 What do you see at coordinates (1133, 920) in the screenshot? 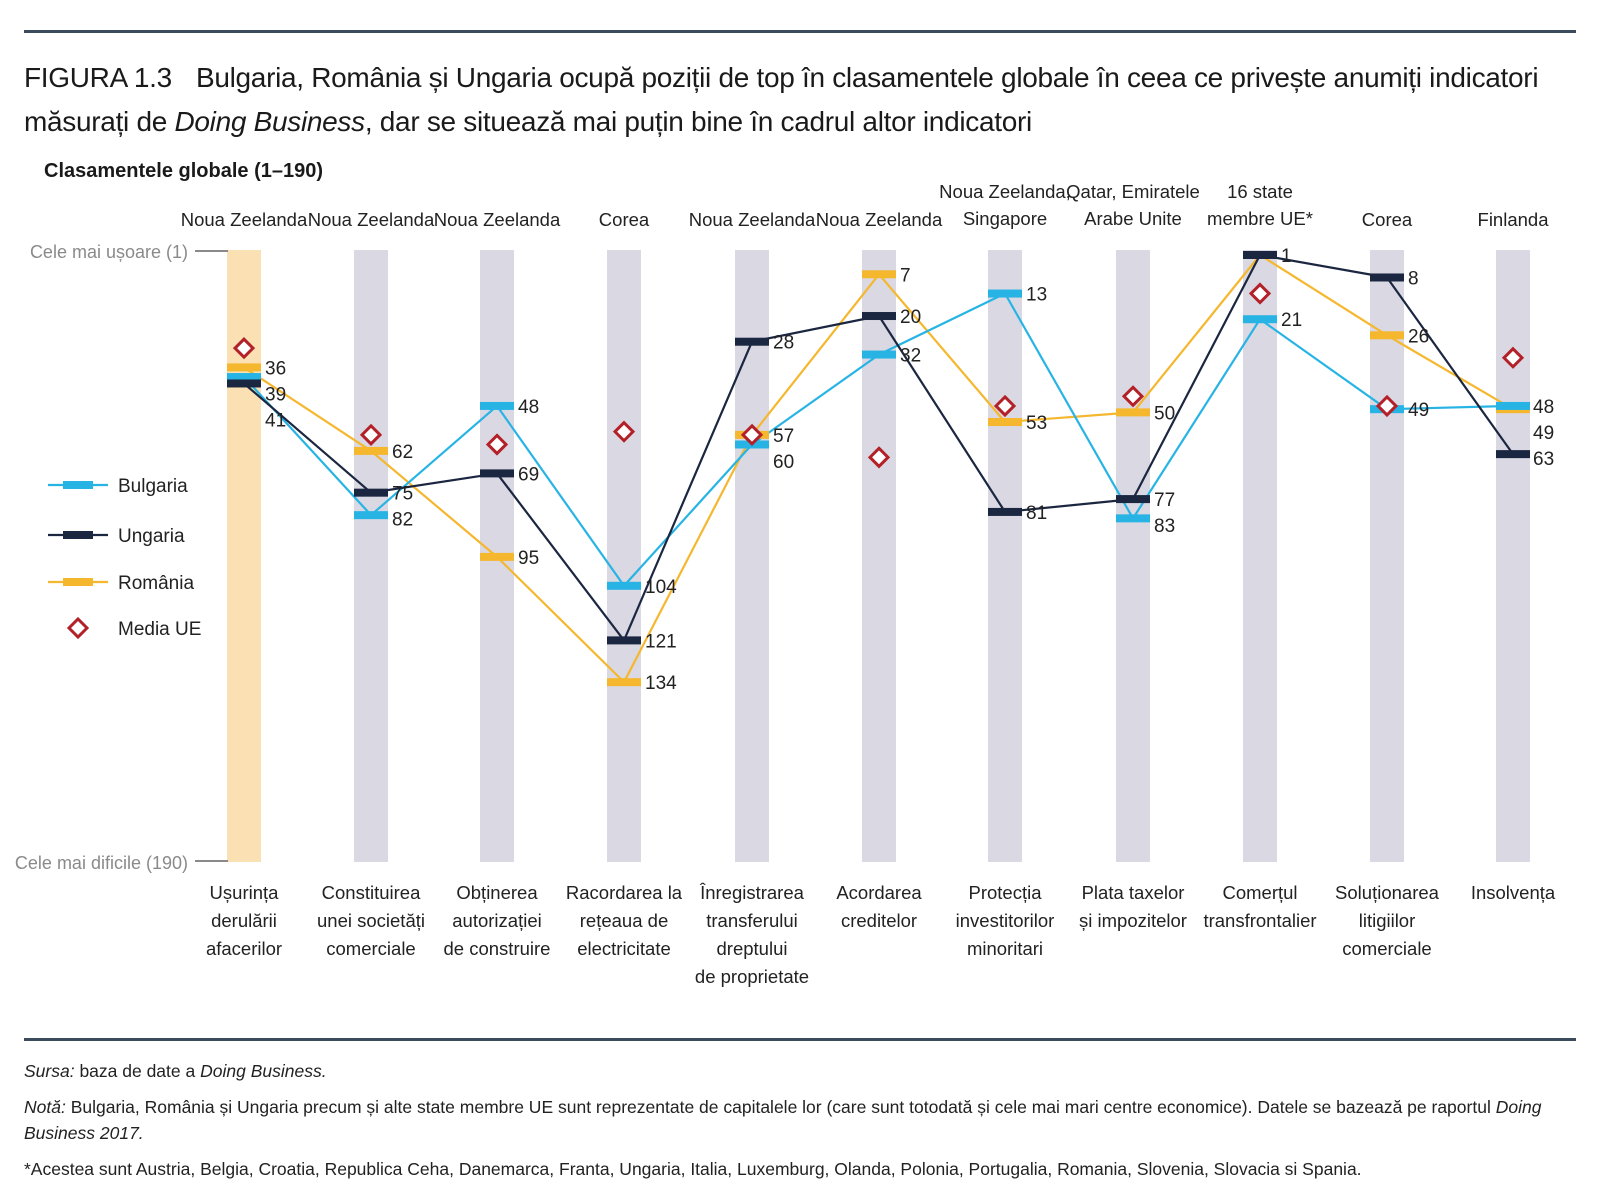
I see `category-label: și impozitelor` at bounding box center [1133, 920].